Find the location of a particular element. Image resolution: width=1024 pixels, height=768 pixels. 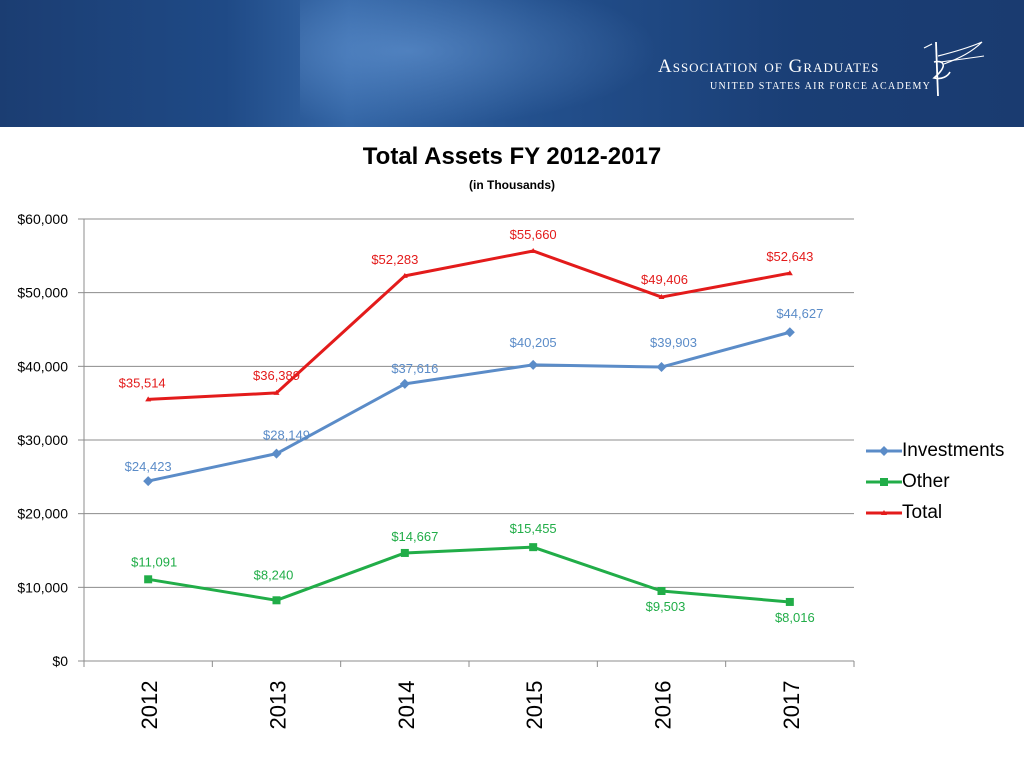

x-tick-label: 2012 is located at coordinates (149, 705).